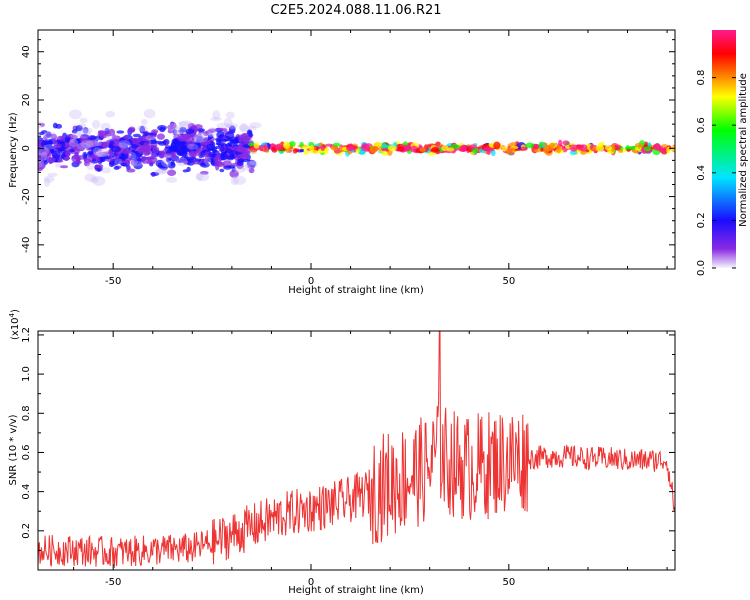 This screenshot has height=600, width=750. I want to click on colorbar-label: Normalized spectral amplitude, so click(743, 150).